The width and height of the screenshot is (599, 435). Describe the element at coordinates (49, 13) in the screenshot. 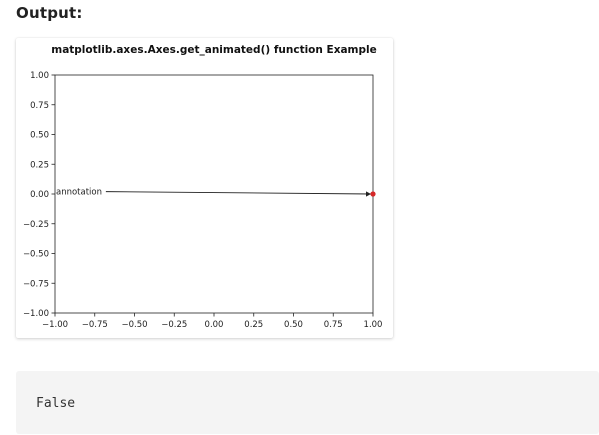

I see `output-heading: Output:` at that location.